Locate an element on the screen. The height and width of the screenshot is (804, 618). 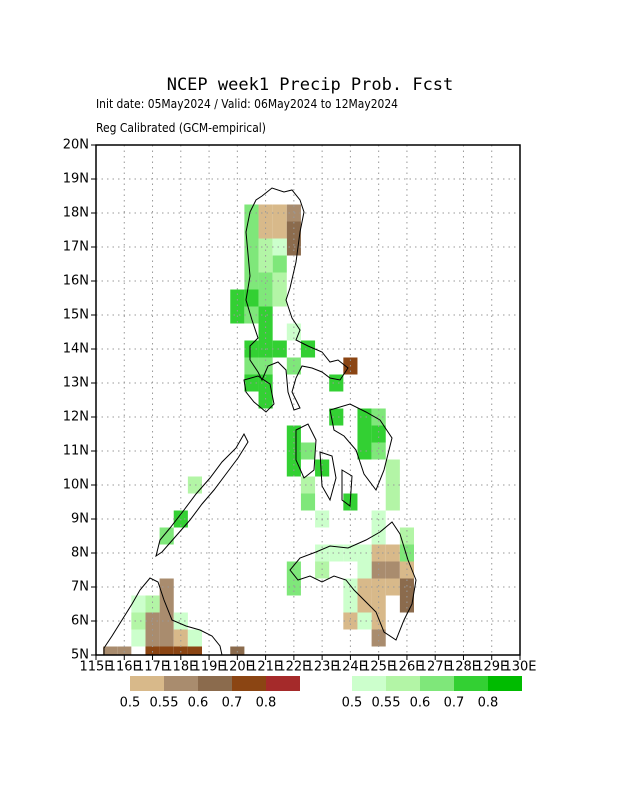
color-bar-label: 0.5 is located at coordinates (352, 703).